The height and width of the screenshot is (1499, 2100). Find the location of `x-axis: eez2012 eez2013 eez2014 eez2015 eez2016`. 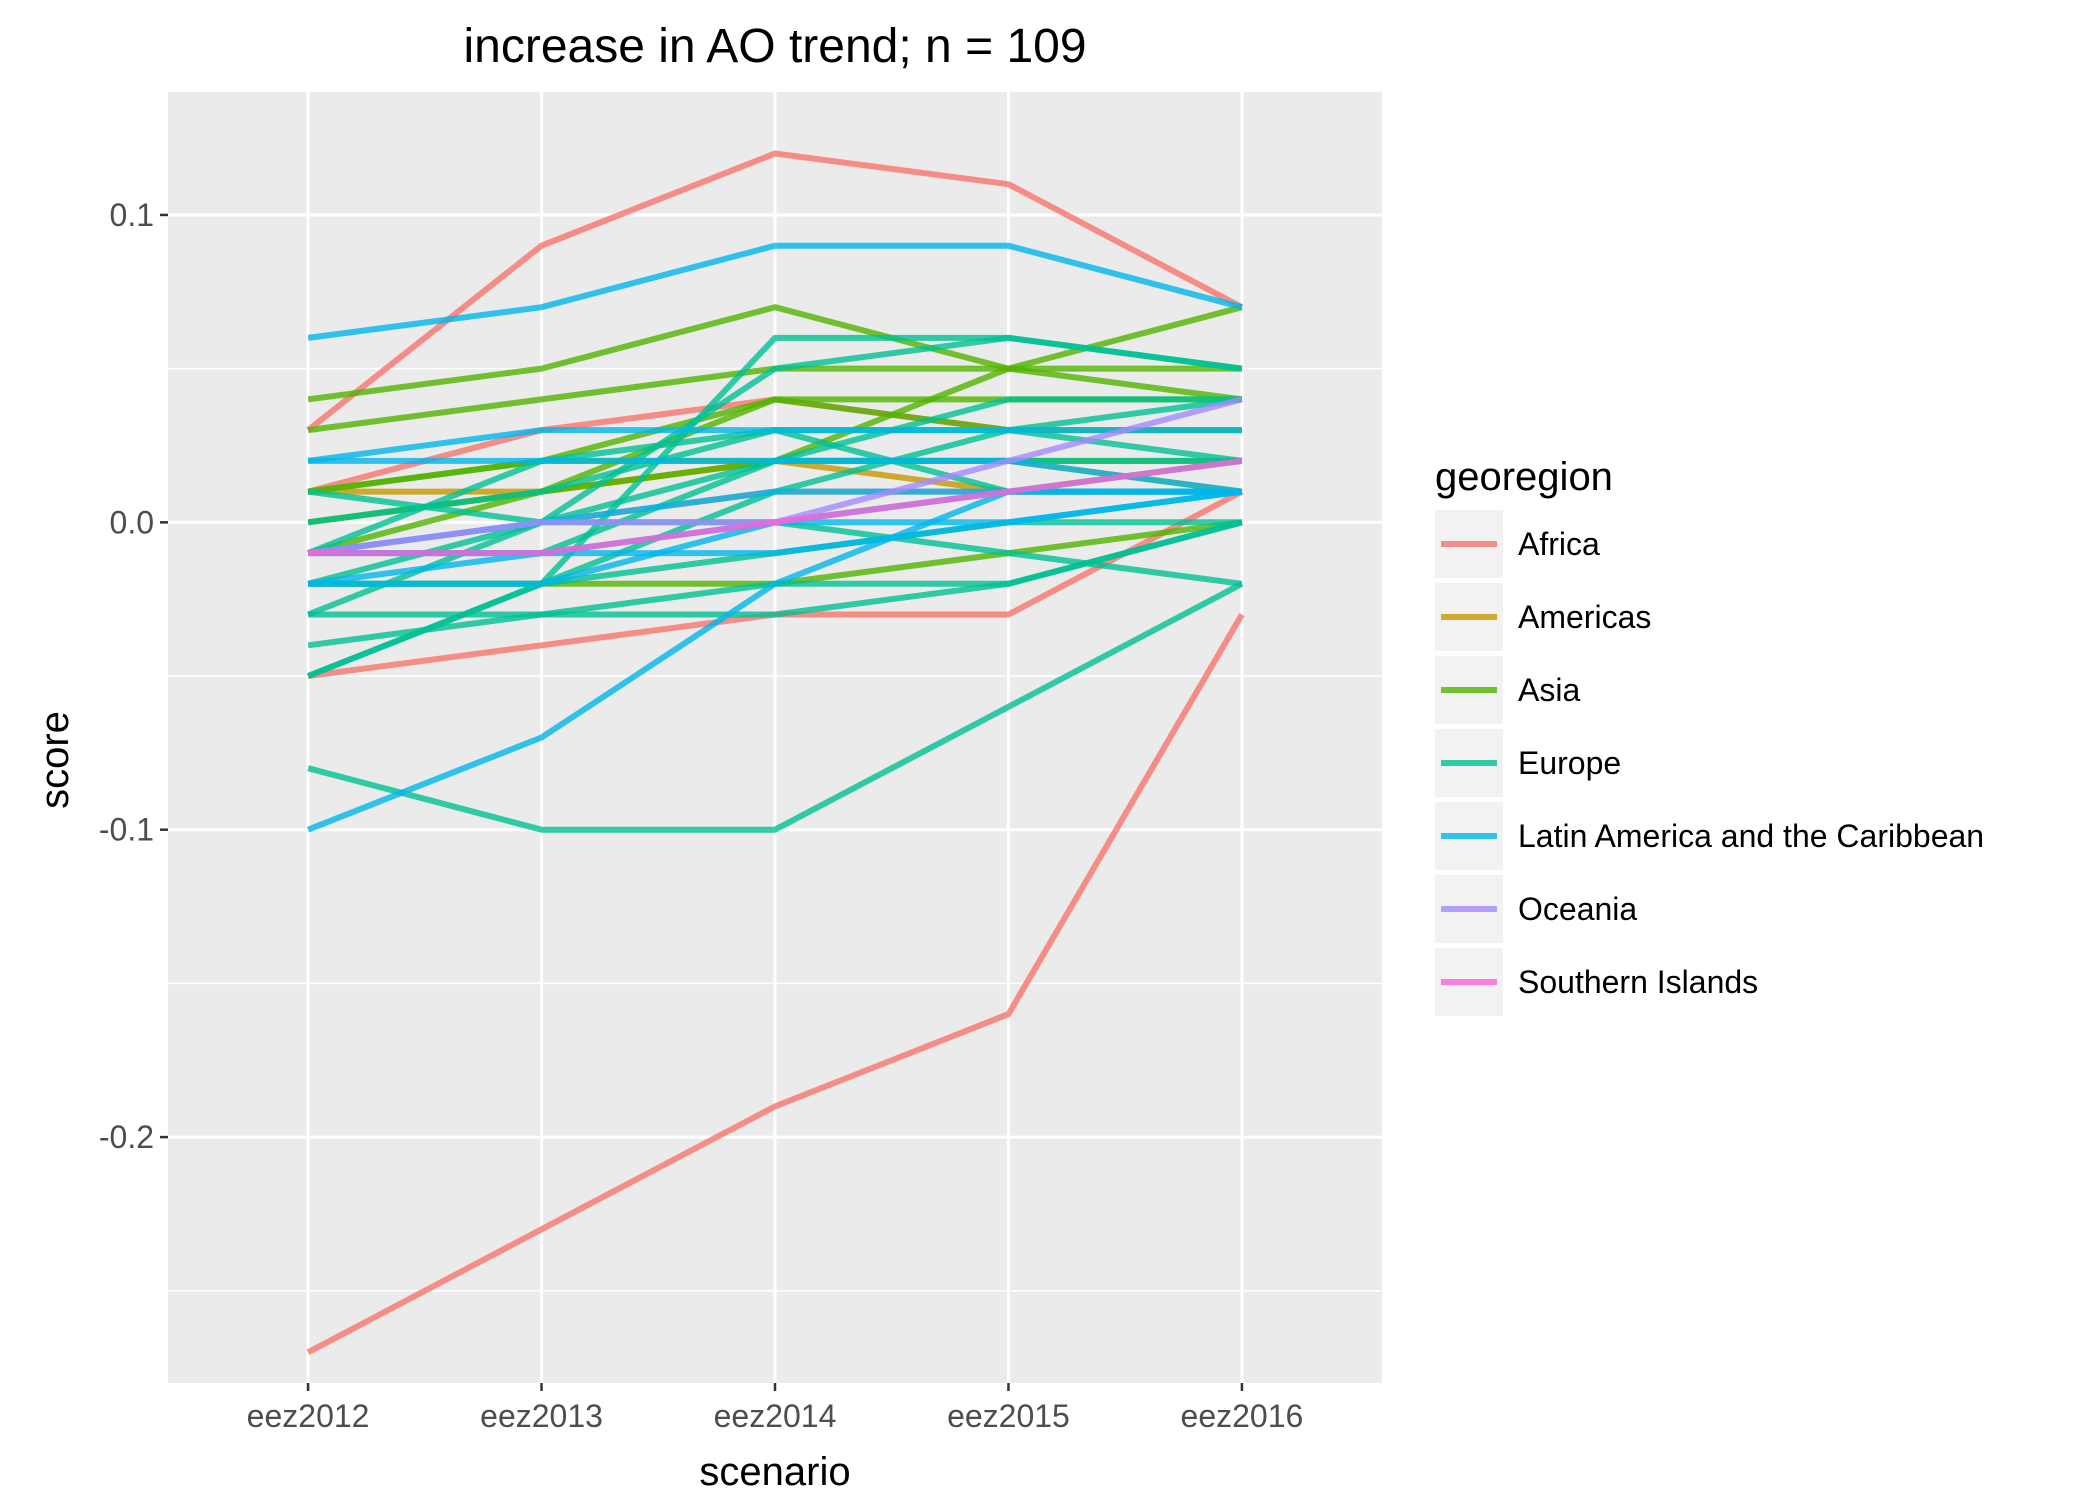

x-axis: eez2012 eez2013 eez2014 eez2015 eez2016 is located at coordinates (775, 1408).